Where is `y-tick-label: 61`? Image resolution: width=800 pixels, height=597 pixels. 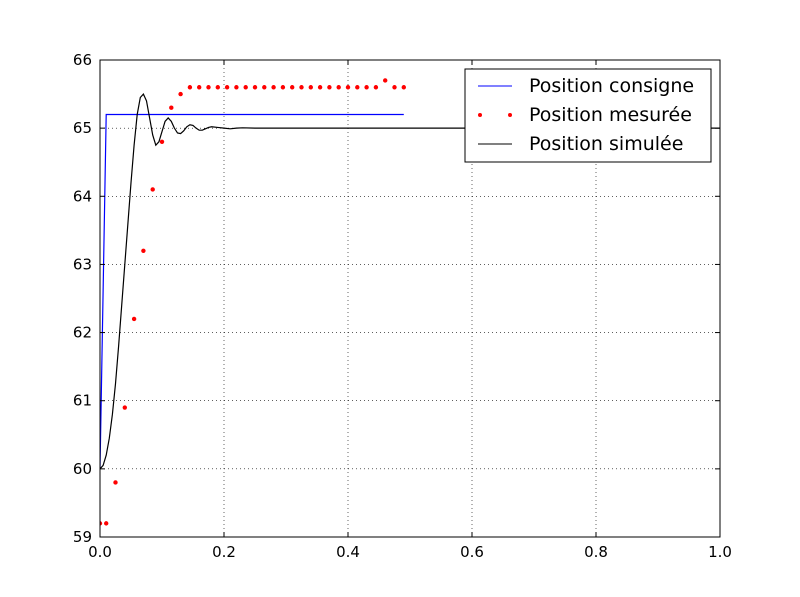
y-tick-label: 61 is located at coordinates (82, 401).